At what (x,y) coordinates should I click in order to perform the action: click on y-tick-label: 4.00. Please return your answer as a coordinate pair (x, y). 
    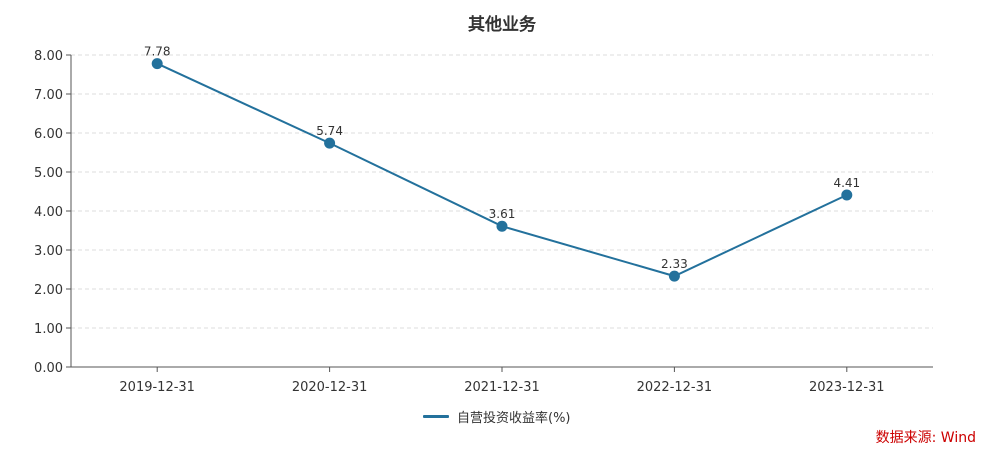
    Looking at the image, I should click on (48, 212).